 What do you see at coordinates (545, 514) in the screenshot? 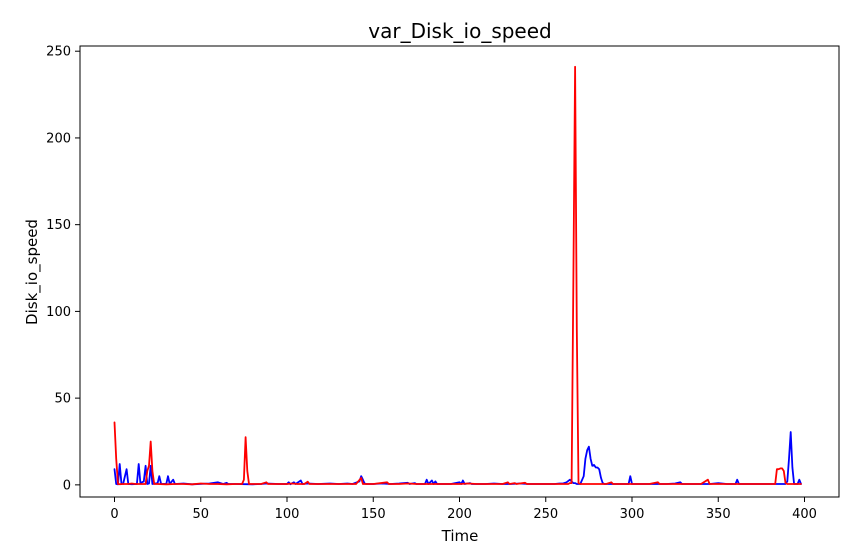
I see `x-tick-label: 250` at bounding box center [545, 514].